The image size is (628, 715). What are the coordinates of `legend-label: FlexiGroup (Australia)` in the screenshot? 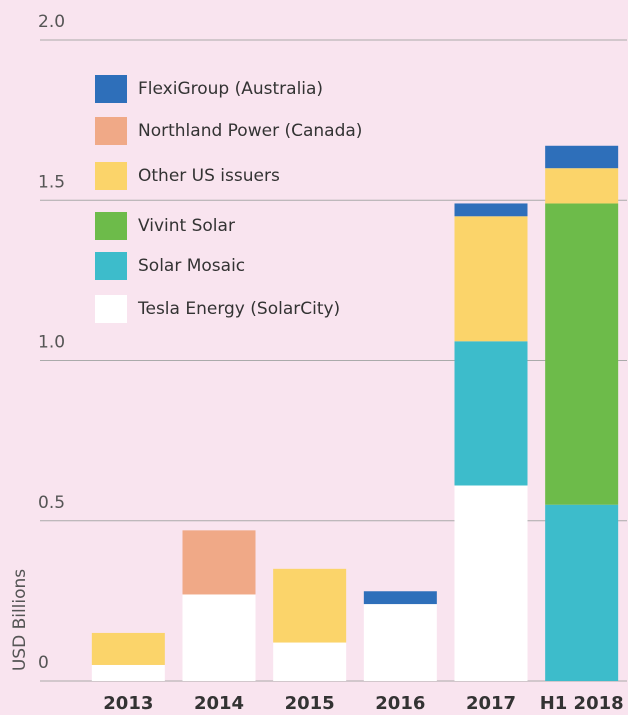 It's located at (230, 89).